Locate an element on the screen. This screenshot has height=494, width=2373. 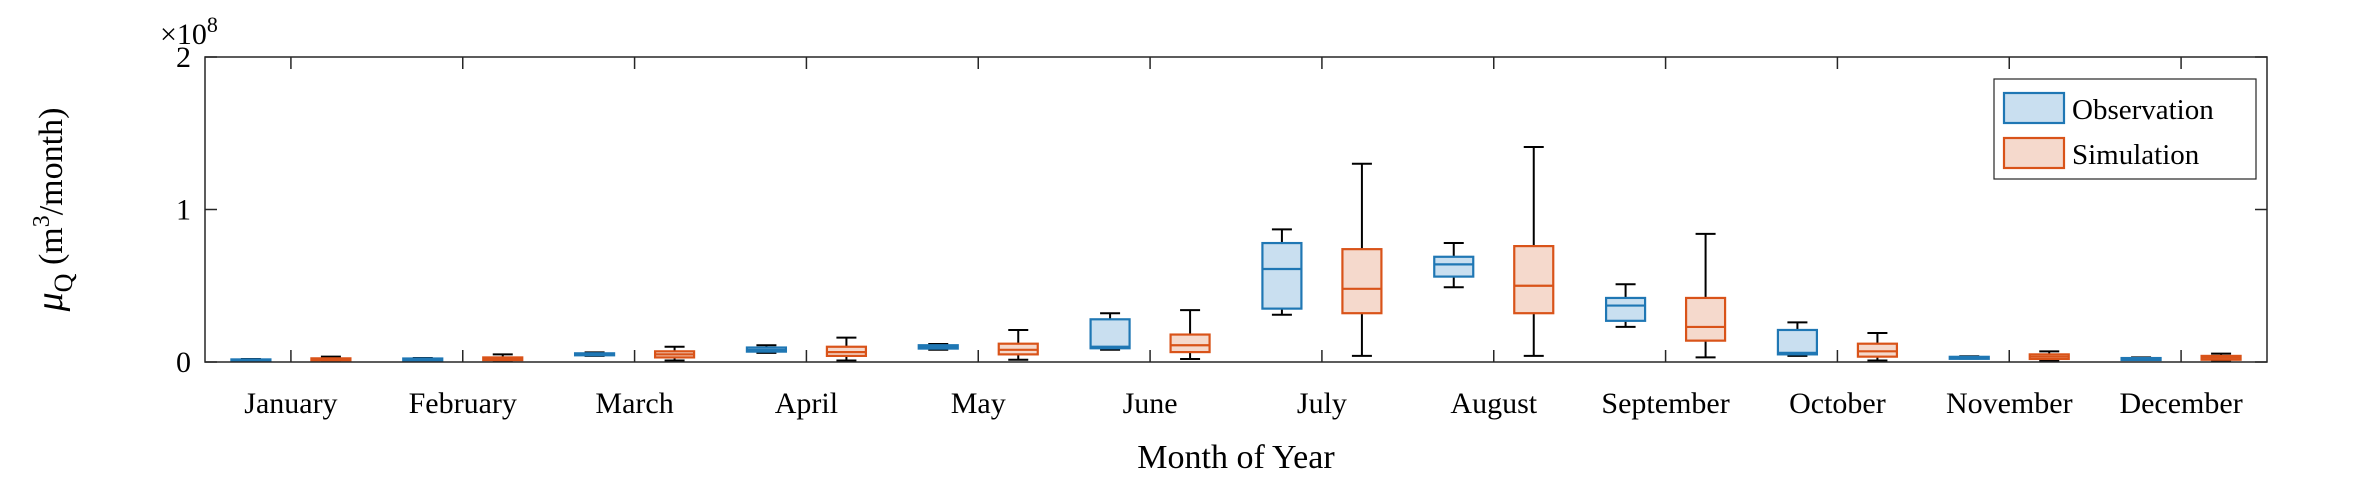
legend: Observation Simulation is located at coordinates (2125, 129).